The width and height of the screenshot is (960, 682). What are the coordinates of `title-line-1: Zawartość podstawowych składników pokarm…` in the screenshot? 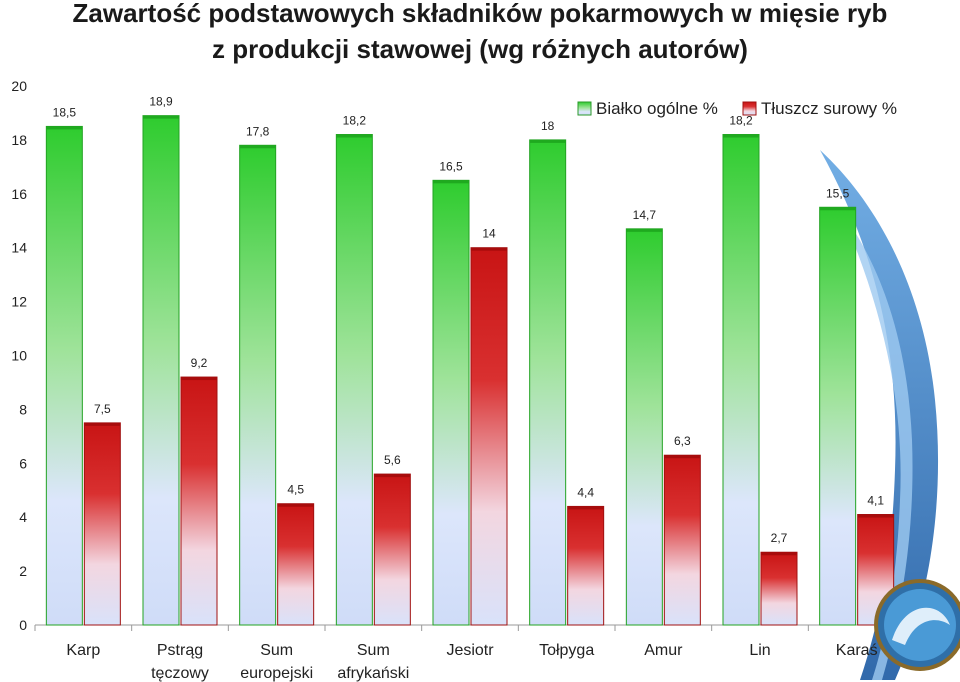 It's located at (480, 14).